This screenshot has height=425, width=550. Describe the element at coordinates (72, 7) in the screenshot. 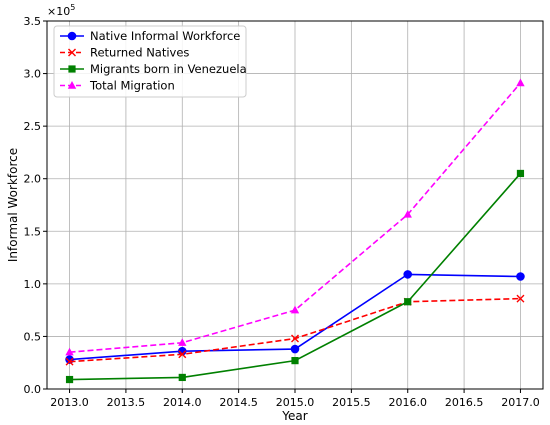

I see `y-multiplier-exponent: 5` at that location.